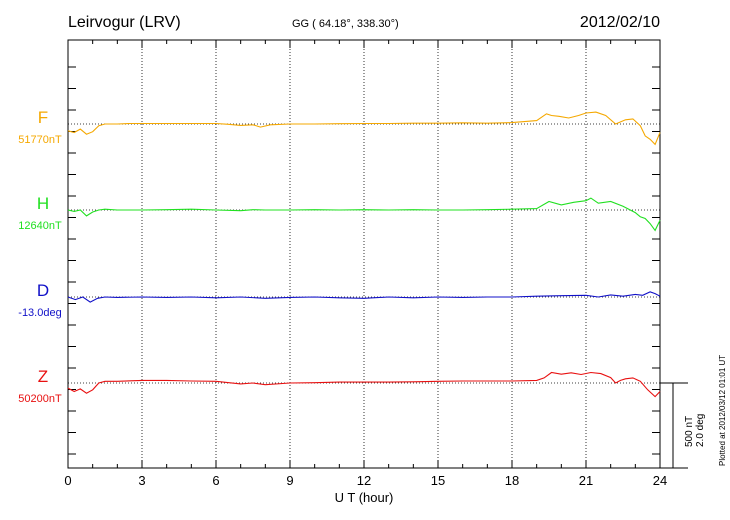 This screenshot has width=730, height=520. I want to click on component-name-h: H, so click(43, 203).